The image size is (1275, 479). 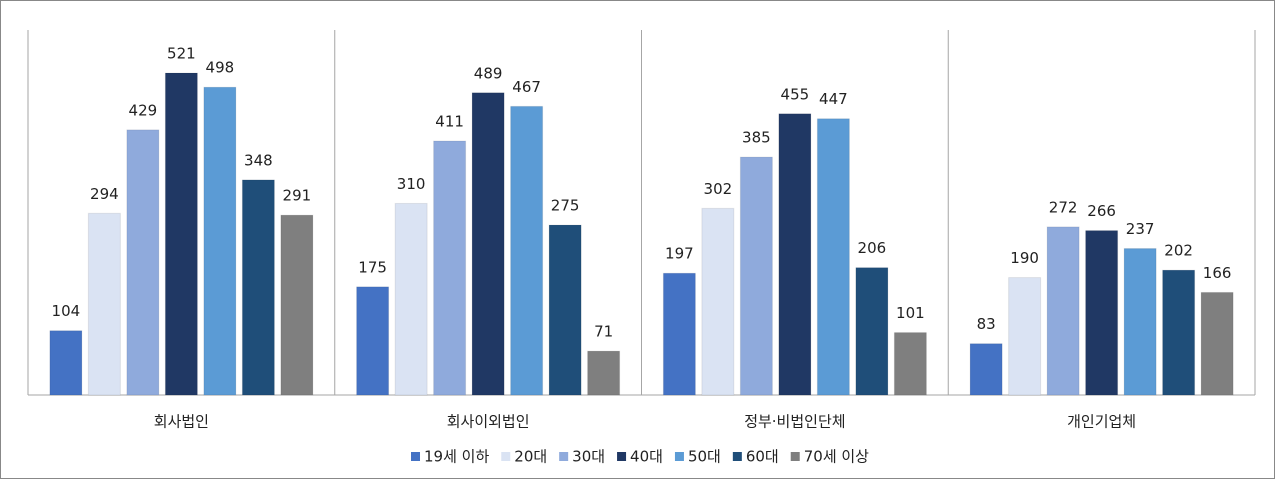 I want to click on data-label: 385, so click(x=756, y=138).